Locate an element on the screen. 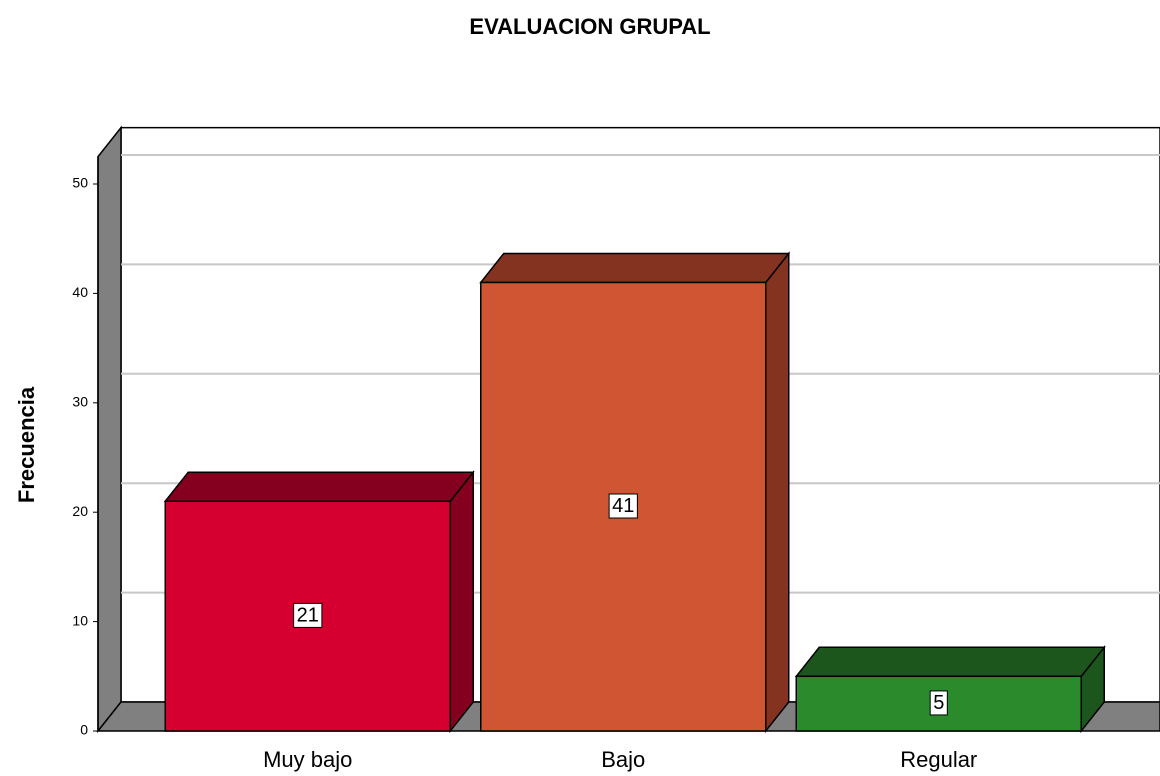 The height and width of the screenshot is (776, 1160). chart-title: EVALUACION GRUPAL is located at coordinates (589, 26).